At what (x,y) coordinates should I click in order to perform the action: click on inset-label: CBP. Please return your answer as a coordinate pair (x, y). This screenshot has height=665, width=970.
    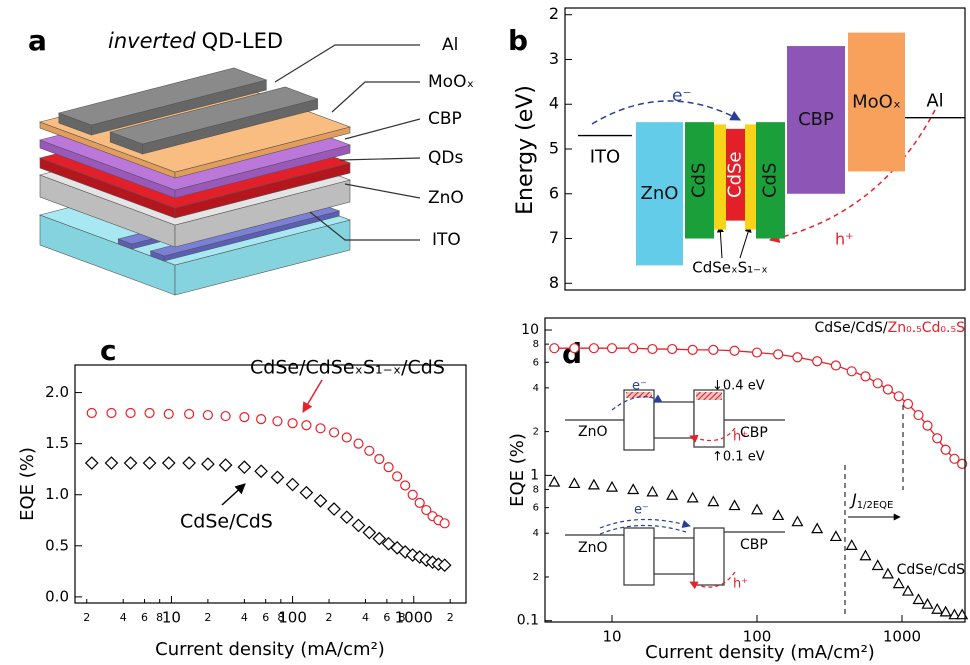
    Looking at the image, I should click on (754, 433).